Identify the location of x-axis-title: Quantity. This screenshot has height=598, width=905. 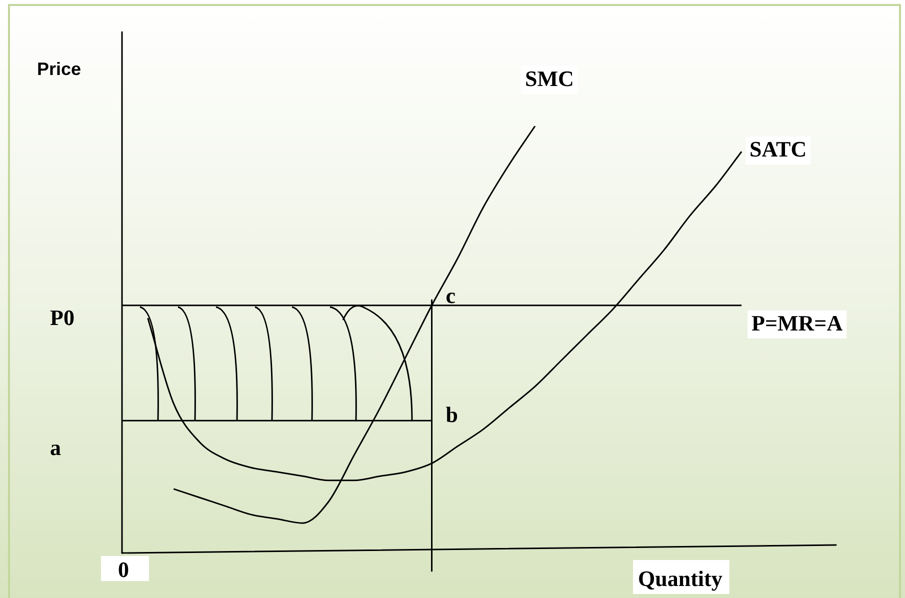
(680, 578).